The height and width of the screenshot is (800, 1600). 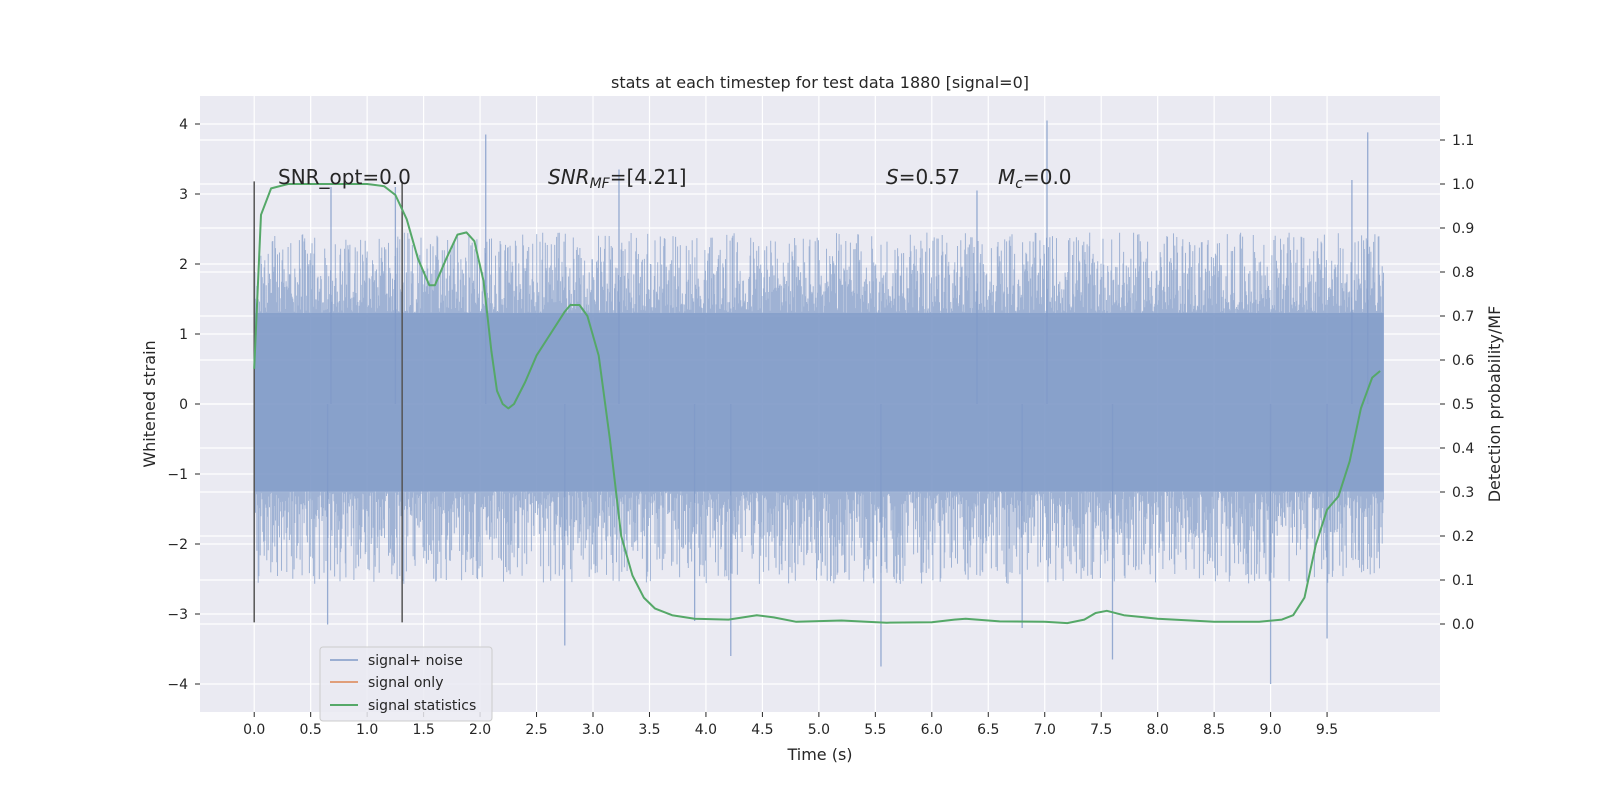 I want to click on annotation-mc: Mc=0.0, so click(x=1035, y=178).